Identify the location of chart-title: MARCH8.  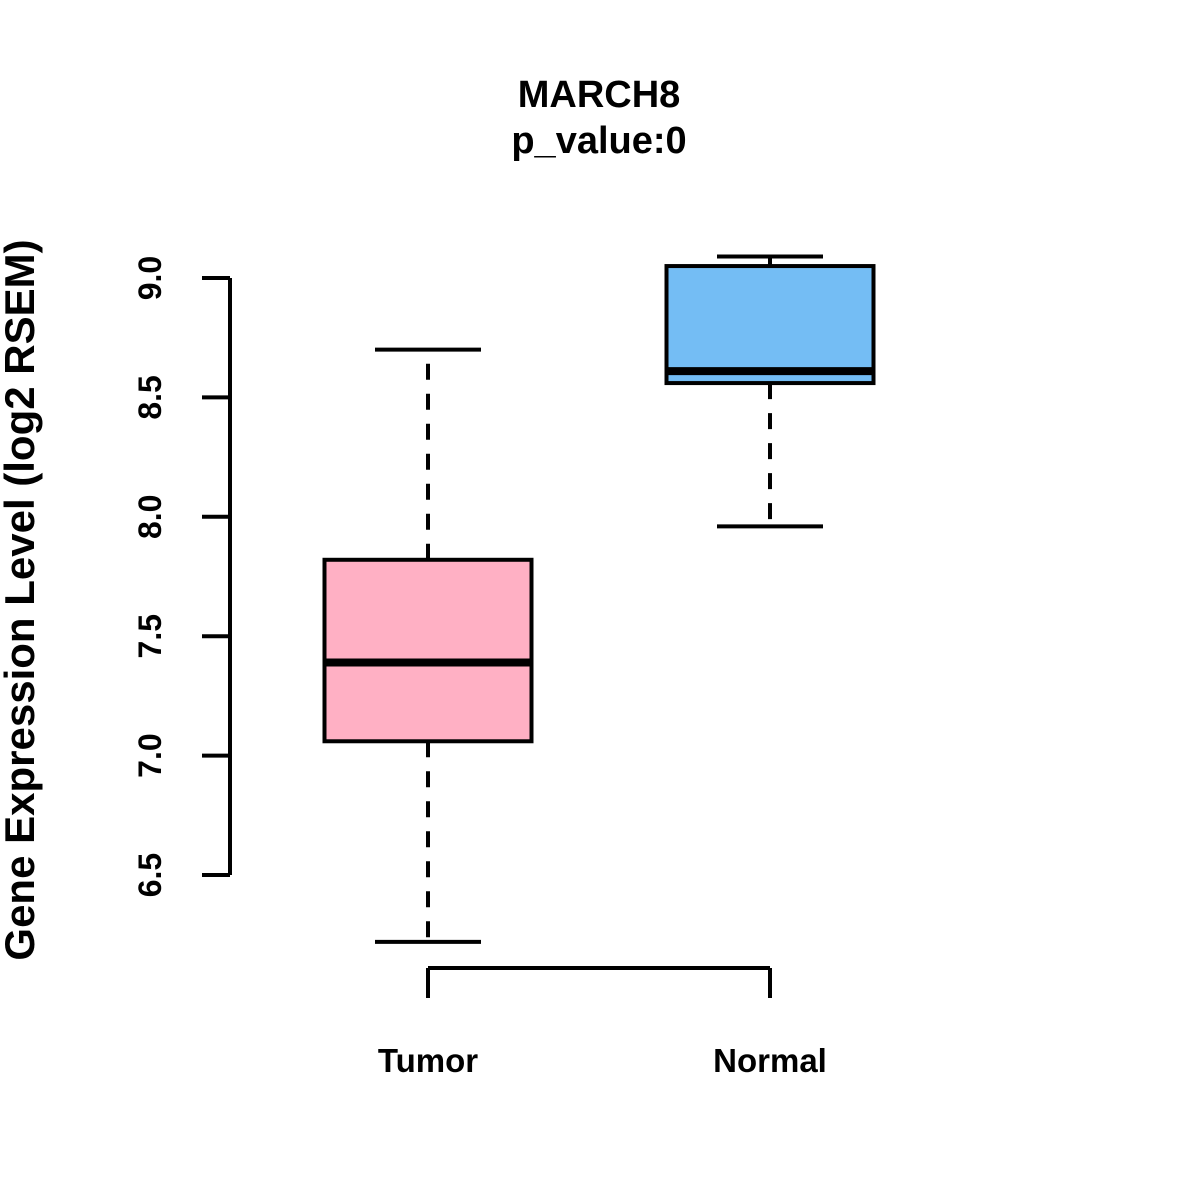
(599, 95).